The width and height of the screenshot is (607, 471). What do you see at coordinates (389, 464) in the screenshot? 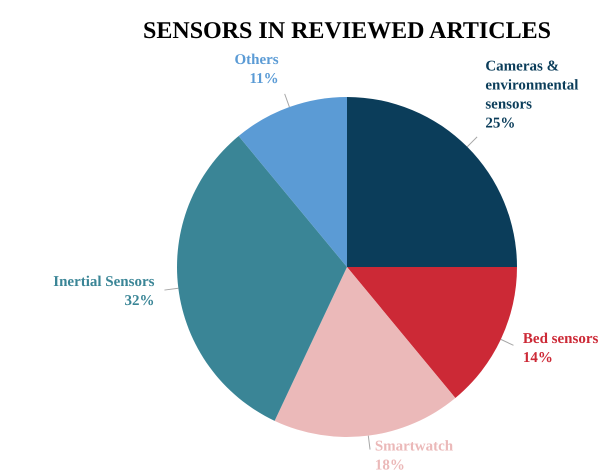
I see `data-label: 18%` at bounding box center [389, 464].